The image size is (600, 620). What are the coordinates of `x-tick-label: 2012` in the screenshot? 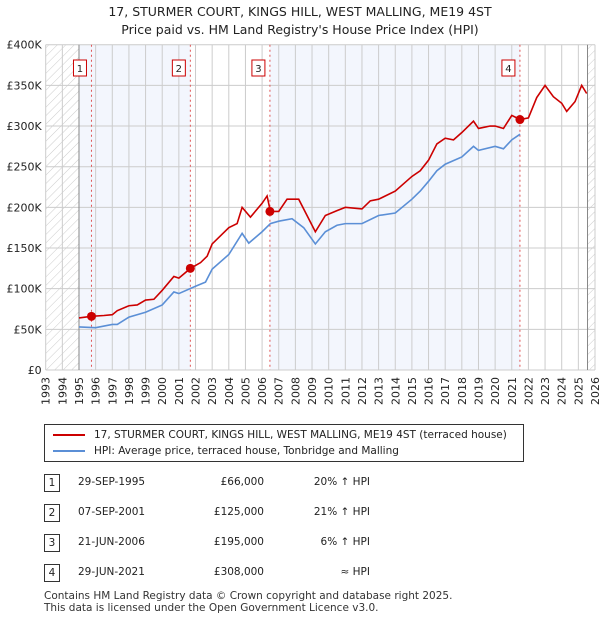 It's located at (362, 391).